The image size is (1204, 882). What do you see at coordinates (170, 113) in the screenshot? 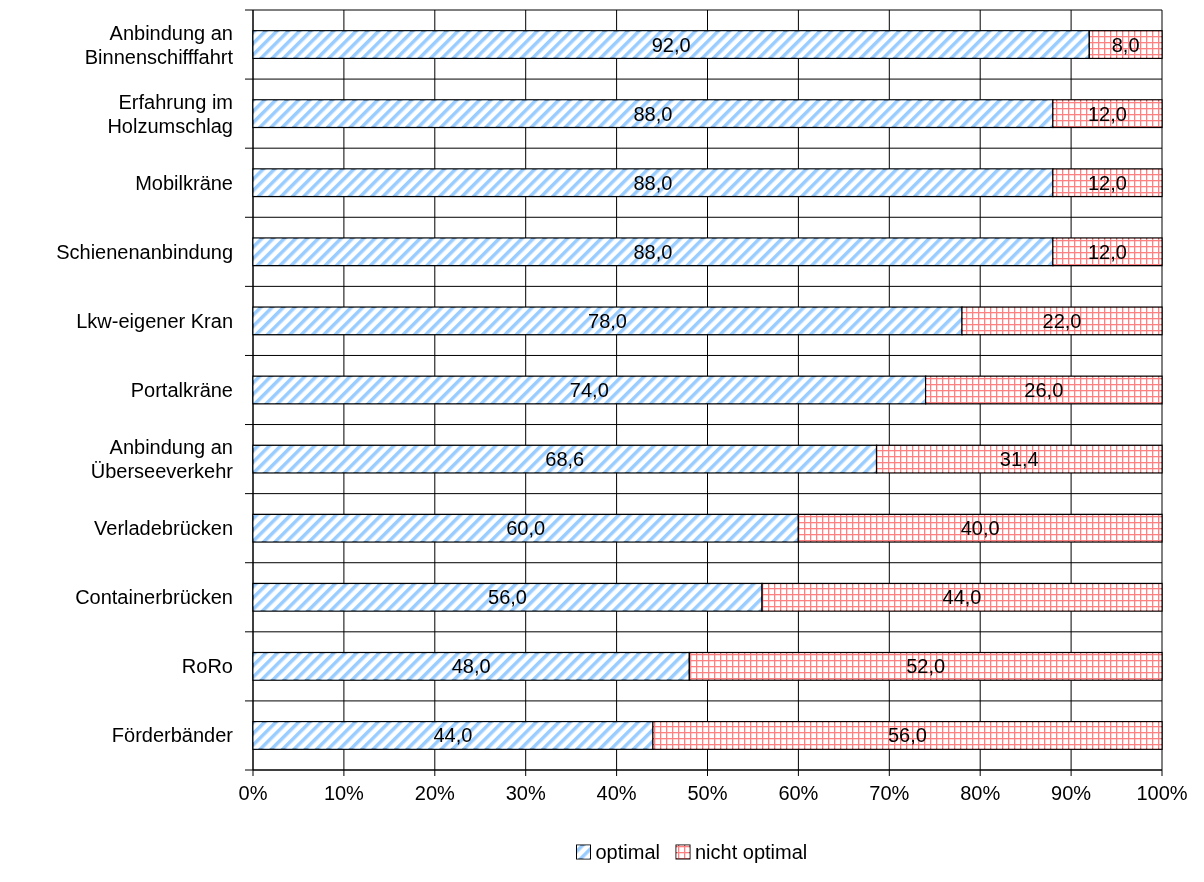
I see `y-tick-label: Erfahrung im Holzumschlag` at bounding box center [170, 113].